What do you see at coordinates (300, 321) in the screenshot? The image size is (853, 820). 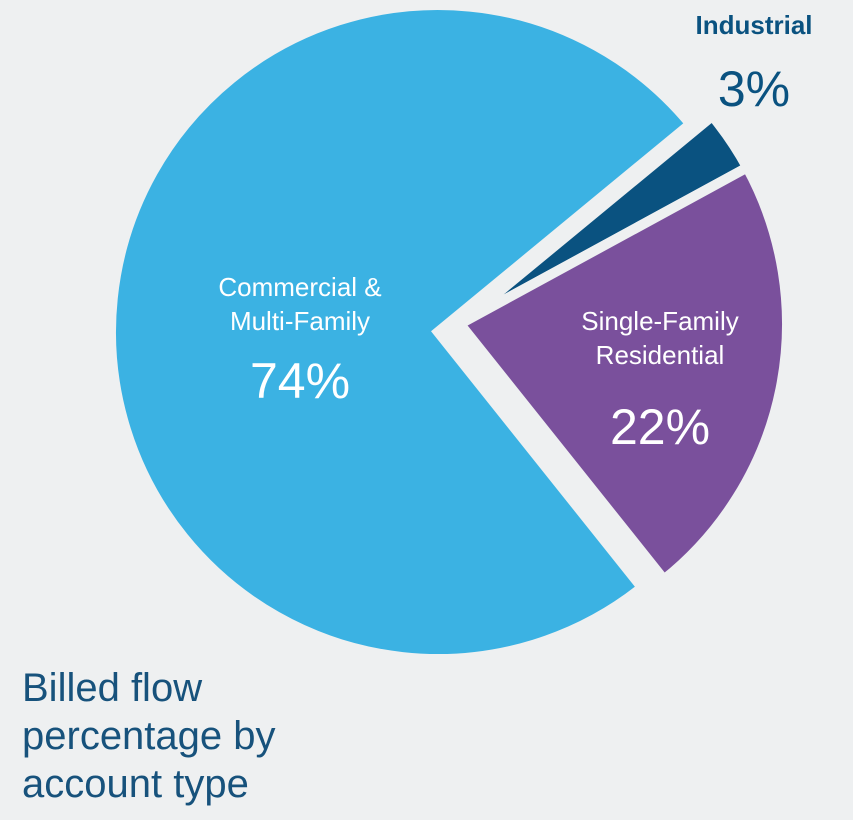 I see `slice-label-commercial-multi-family-line-2: Multi-Family` at bounding box center [300, 321].